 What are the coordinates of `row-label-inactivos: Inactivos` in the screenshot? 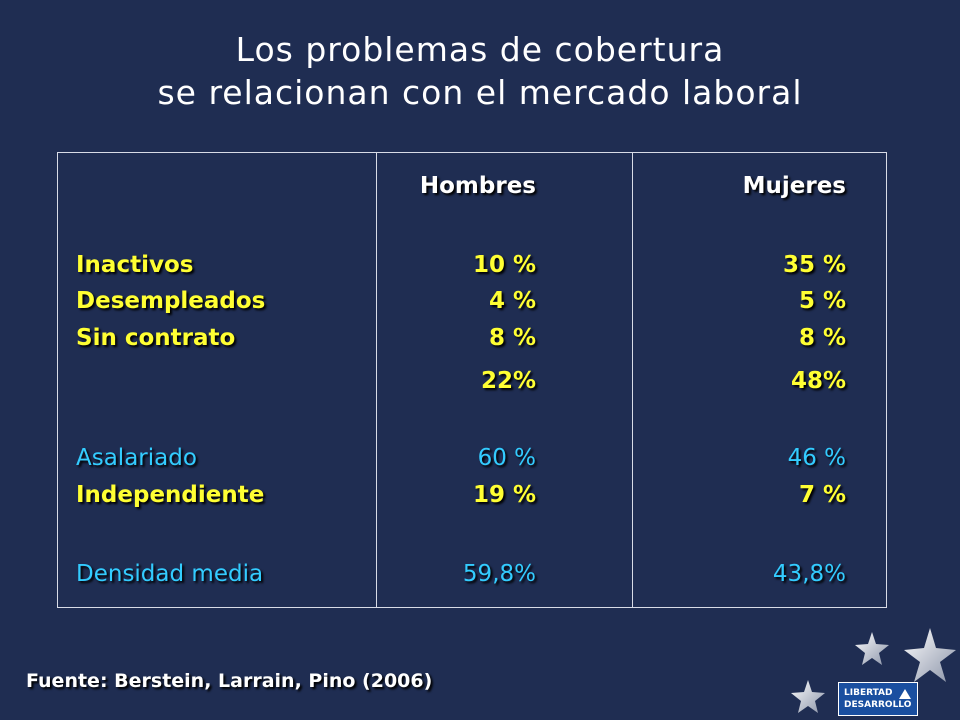 It's located at (135, 265).